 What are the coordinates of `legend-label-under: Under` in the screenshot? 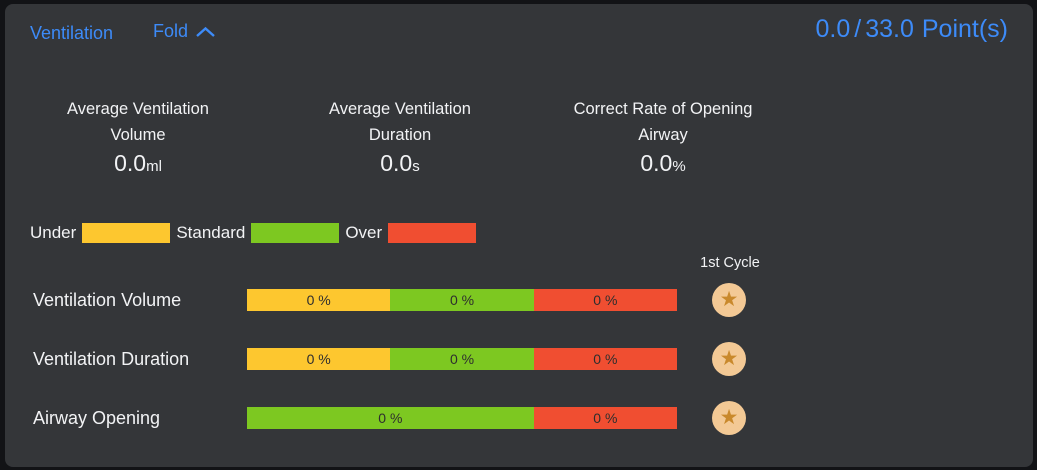 It's located at (53, 232).